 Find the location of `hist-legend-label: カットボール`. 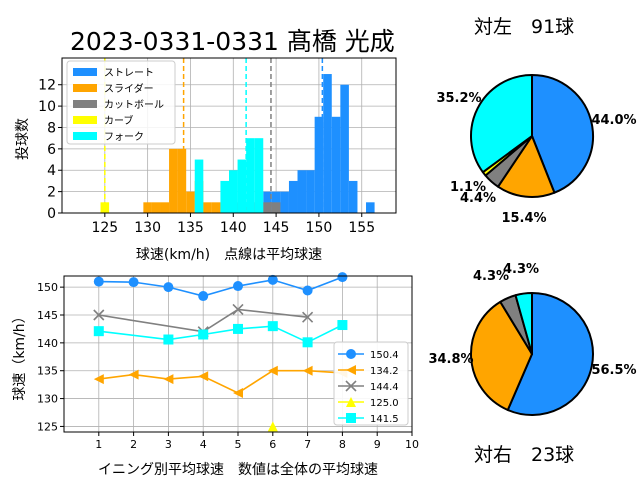

hist-legend-label: カットボール is located at coordinates (134, 105).